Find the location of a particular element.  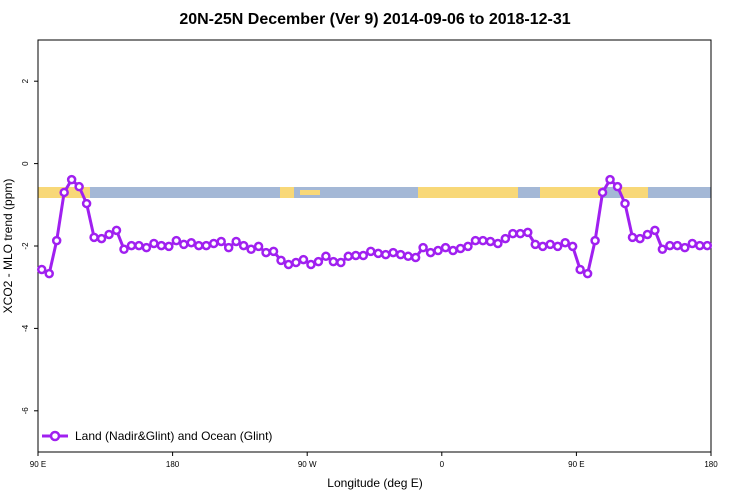

land-ocean-strip is located at coordinates (374, 192).